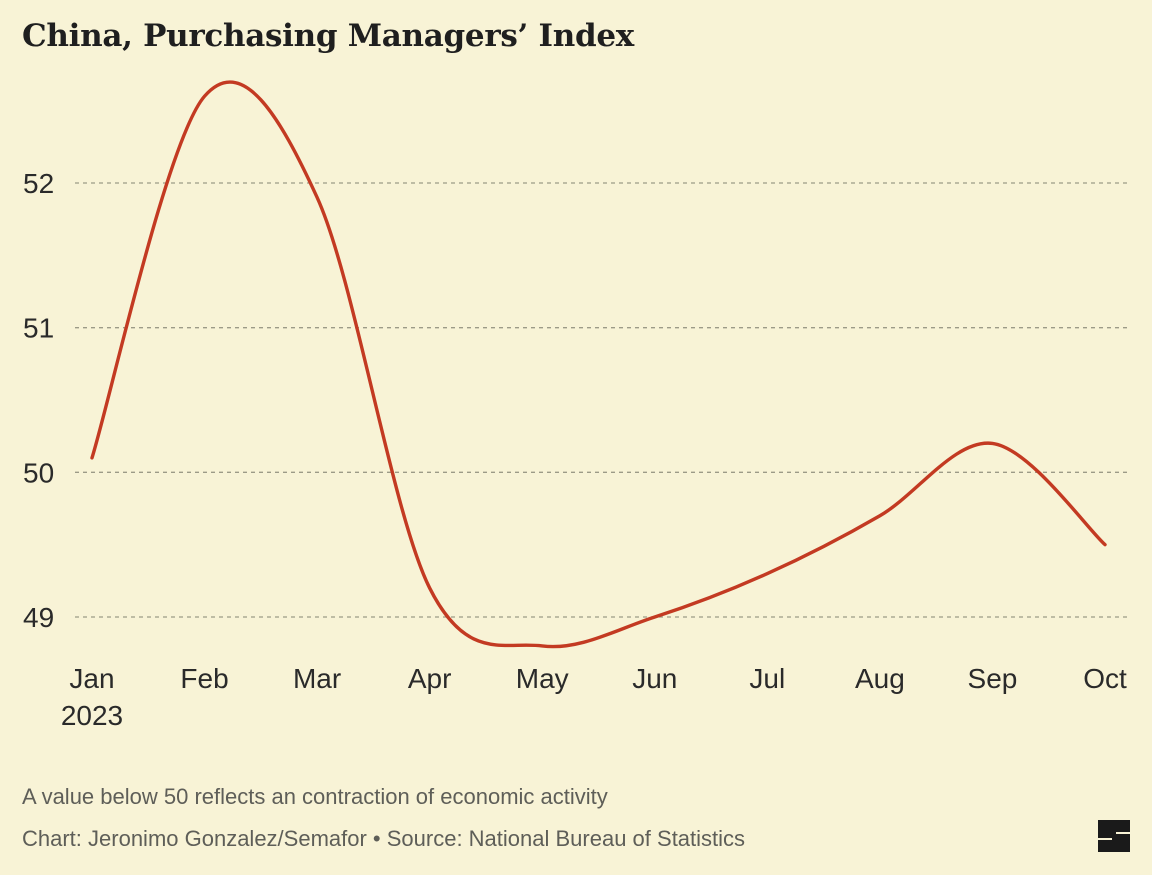  I want to click on x-tick-label: Feb, so click(204, 678).